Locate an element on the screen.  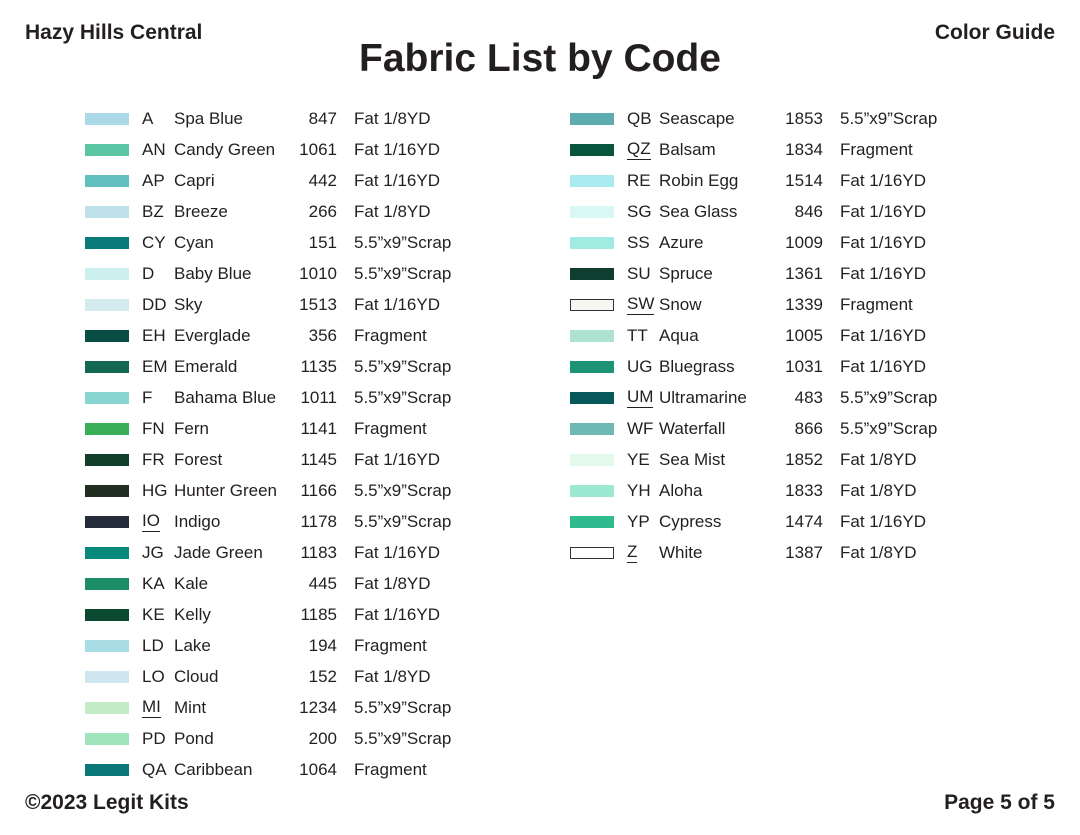
fabric-name: Kale is located at coordinates (191, 583).